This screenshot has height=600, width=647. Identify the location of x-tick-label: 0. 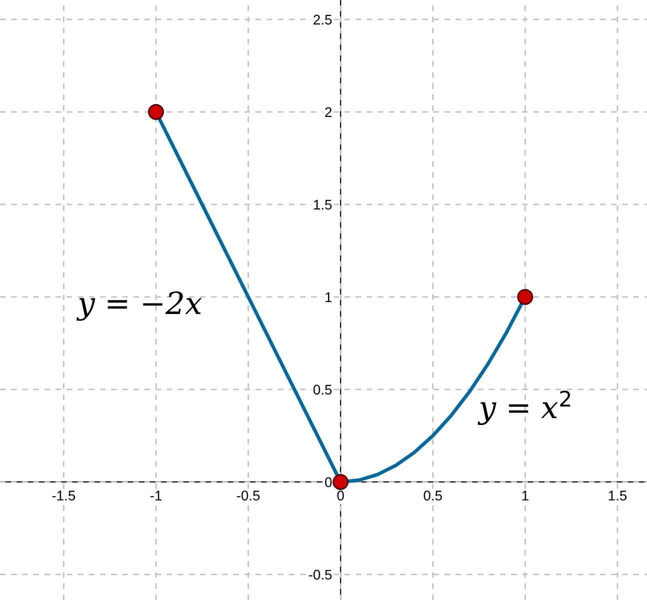
(340, 495).